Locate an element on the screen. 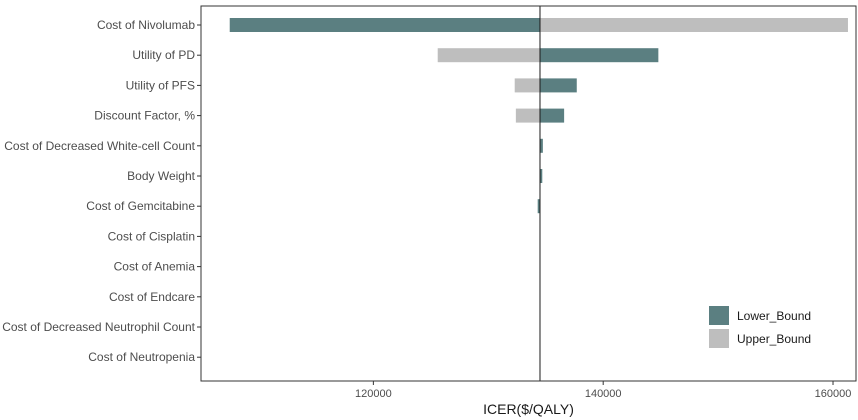 Image resolution: width=858 pixels, height=420 pixels. category-label: Cost of Decreased Neutrophil Count is located at coordinates (98, 327).